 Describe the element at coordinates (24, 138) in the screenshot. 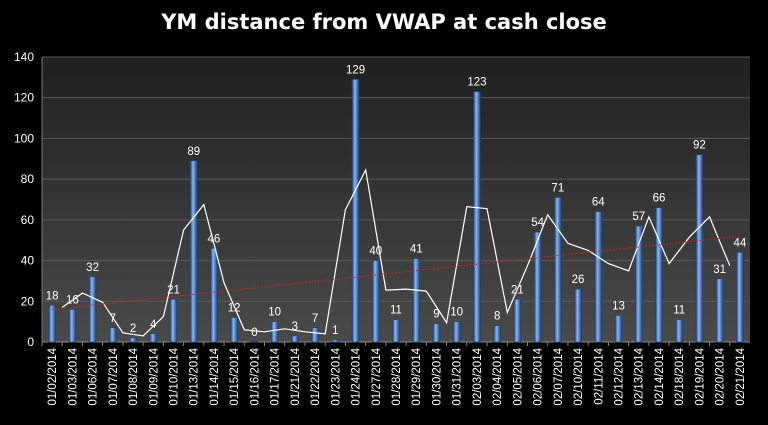

I see `y-tick-label: 100` at that location.